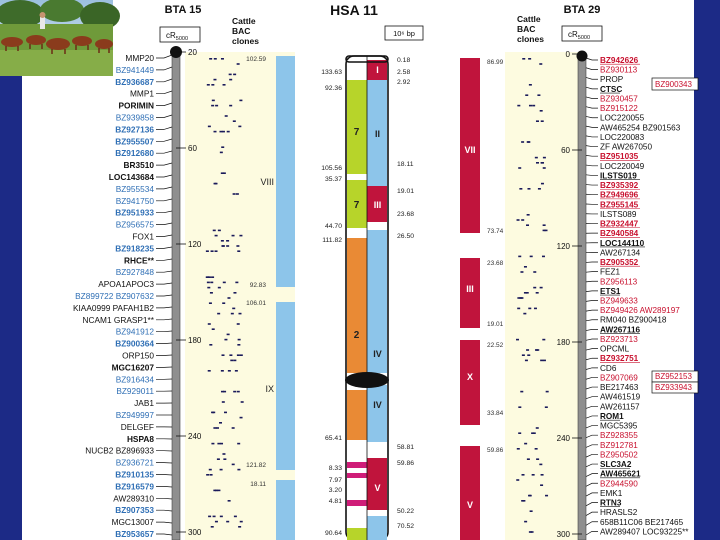 This screenshot has height=540, width=720. What do you see at coordinates (134, 344) in the screenshot?
I see `svg-text: BZ900364` at bounding box center [134, 344].